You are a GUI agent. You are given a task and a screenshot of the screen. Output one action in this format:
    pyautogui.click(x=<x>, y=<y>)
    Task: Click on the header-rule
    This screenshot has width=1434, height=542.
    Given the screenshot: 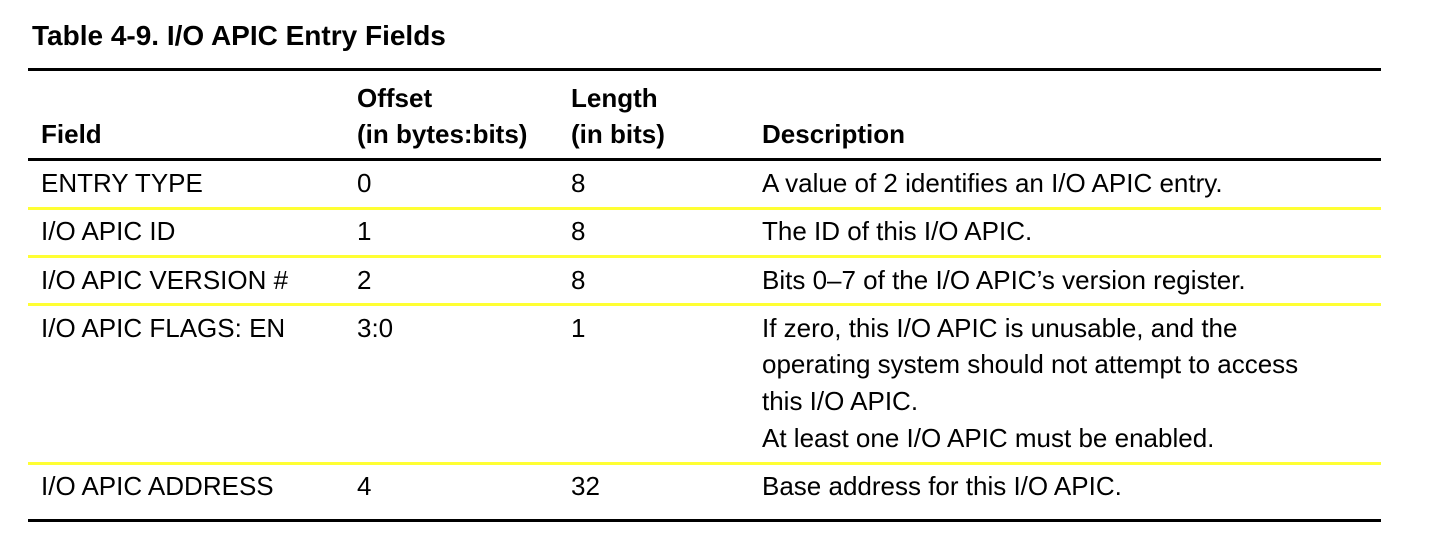 What is the action you would take?
    pyautogui.click(x=704, y=159)
    